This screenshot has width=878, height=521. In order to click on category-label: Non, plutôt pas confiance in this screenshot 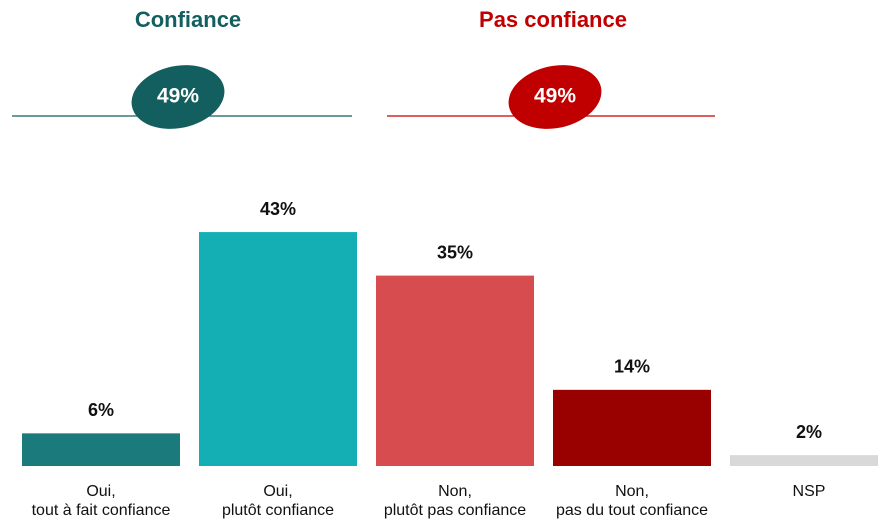, I will do `click(455, 501)`.